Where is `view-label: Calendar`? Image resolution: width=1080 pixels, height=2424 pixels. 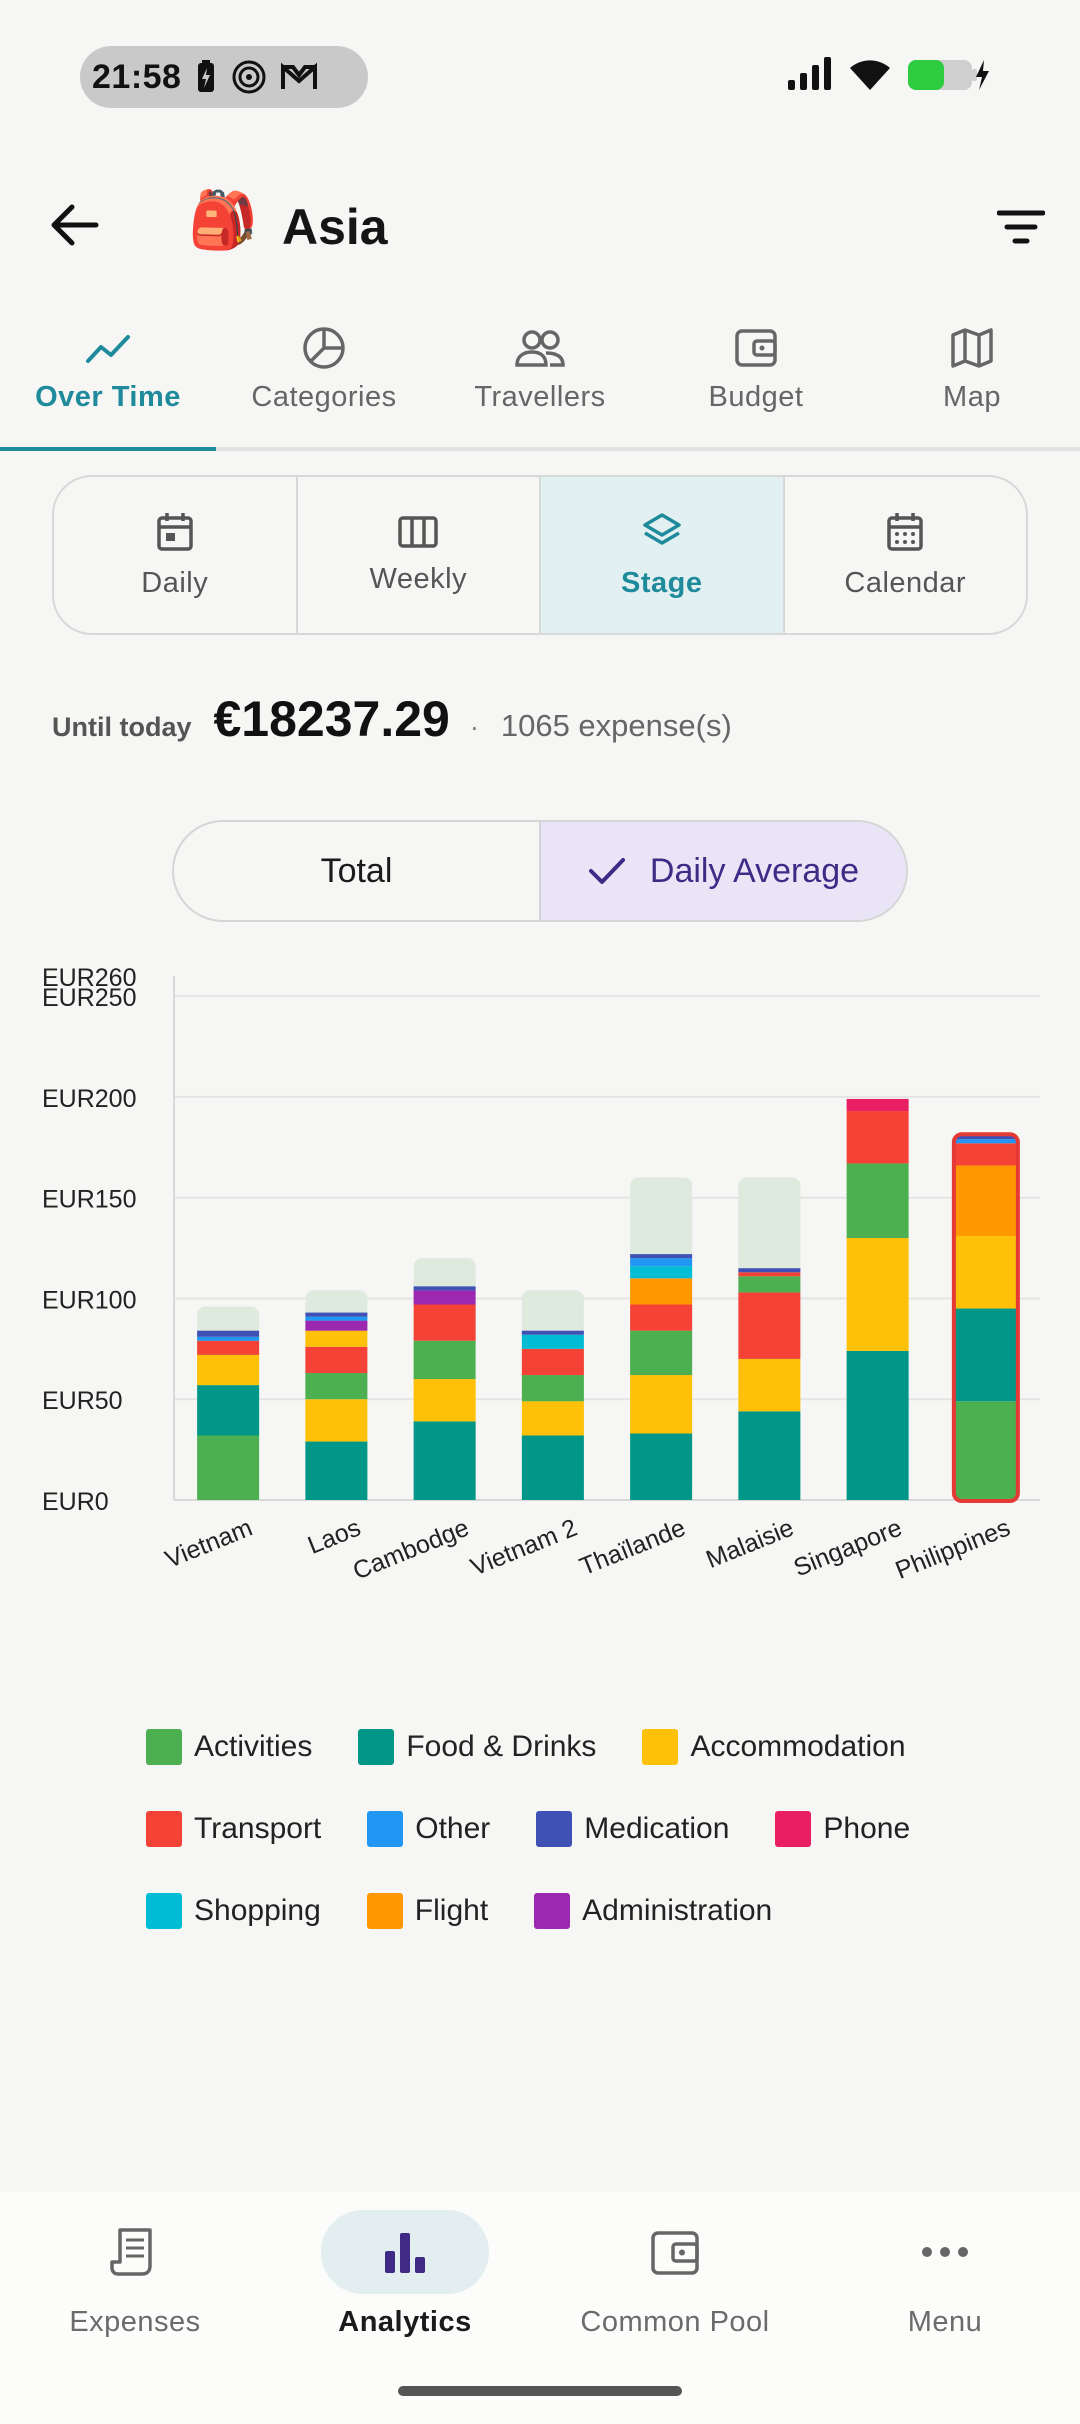
view-label: Calendar is located at coordinates (905, 582).